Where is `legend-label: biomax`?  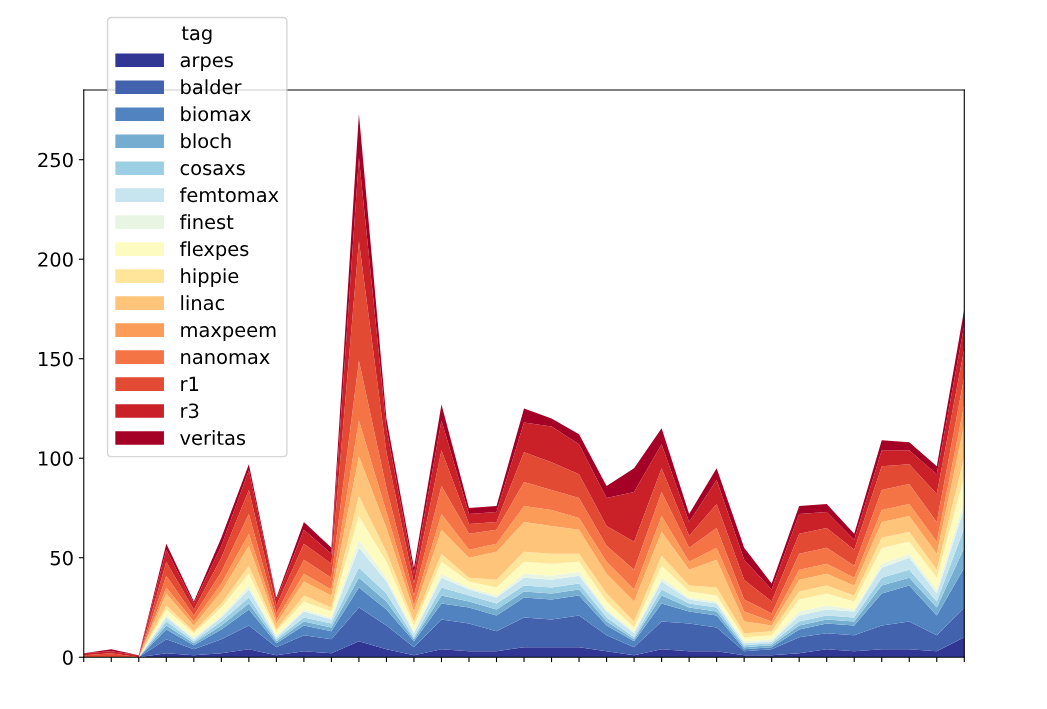
legend-label: biomax is located at coordinates (216, 114).